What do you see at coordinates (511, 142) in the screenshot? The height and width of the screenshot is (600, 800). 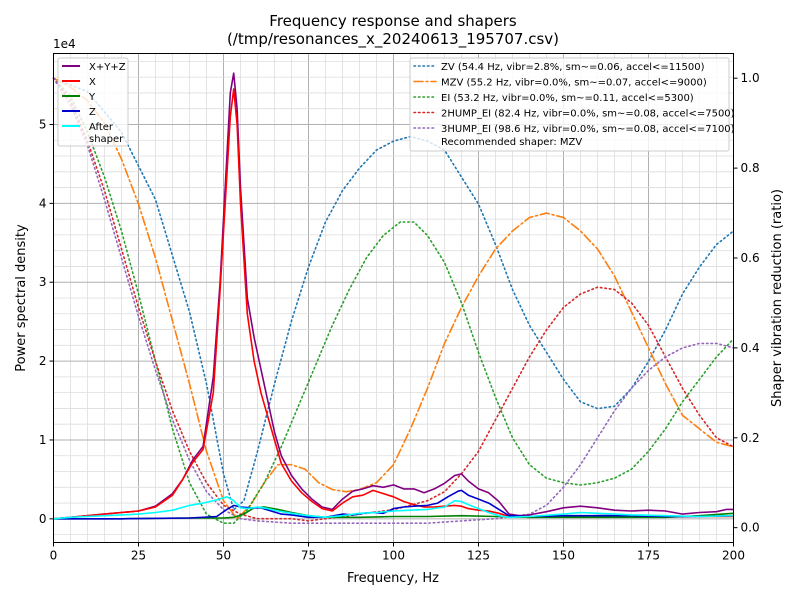 I see `recommended-shaper-text: Recommended shaper: MZV` at bounding box center [511, 142].